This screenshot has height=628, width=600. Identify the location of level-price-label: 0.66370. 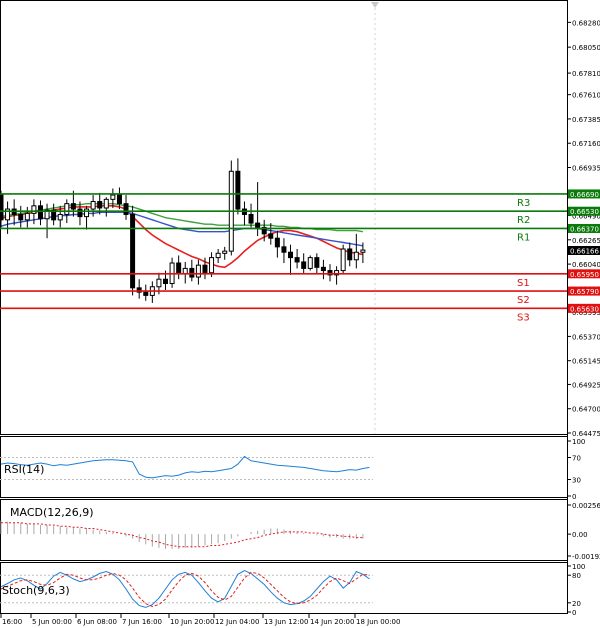
(584, 229).